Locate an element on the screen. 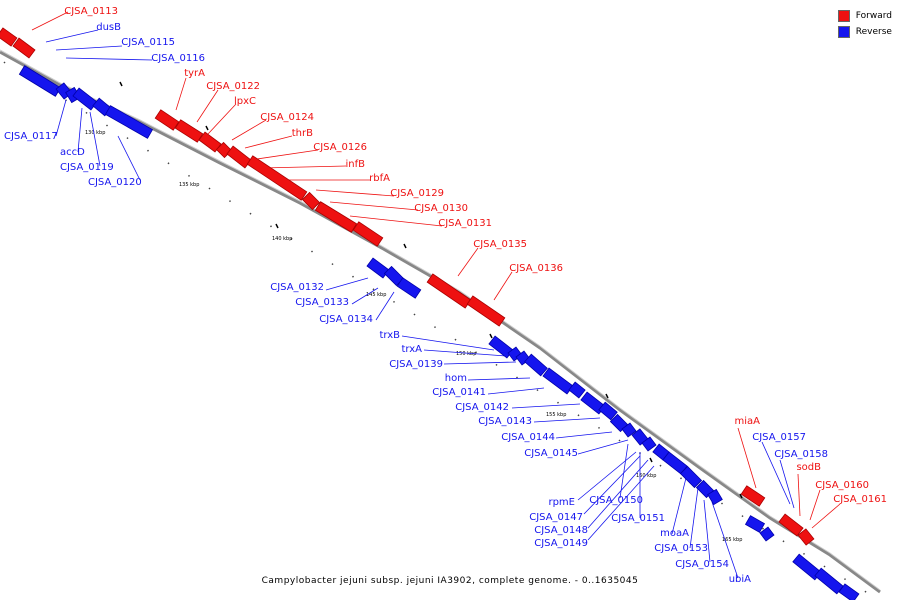  reverse-gene-label: accD is located at coordinates (72, 152).